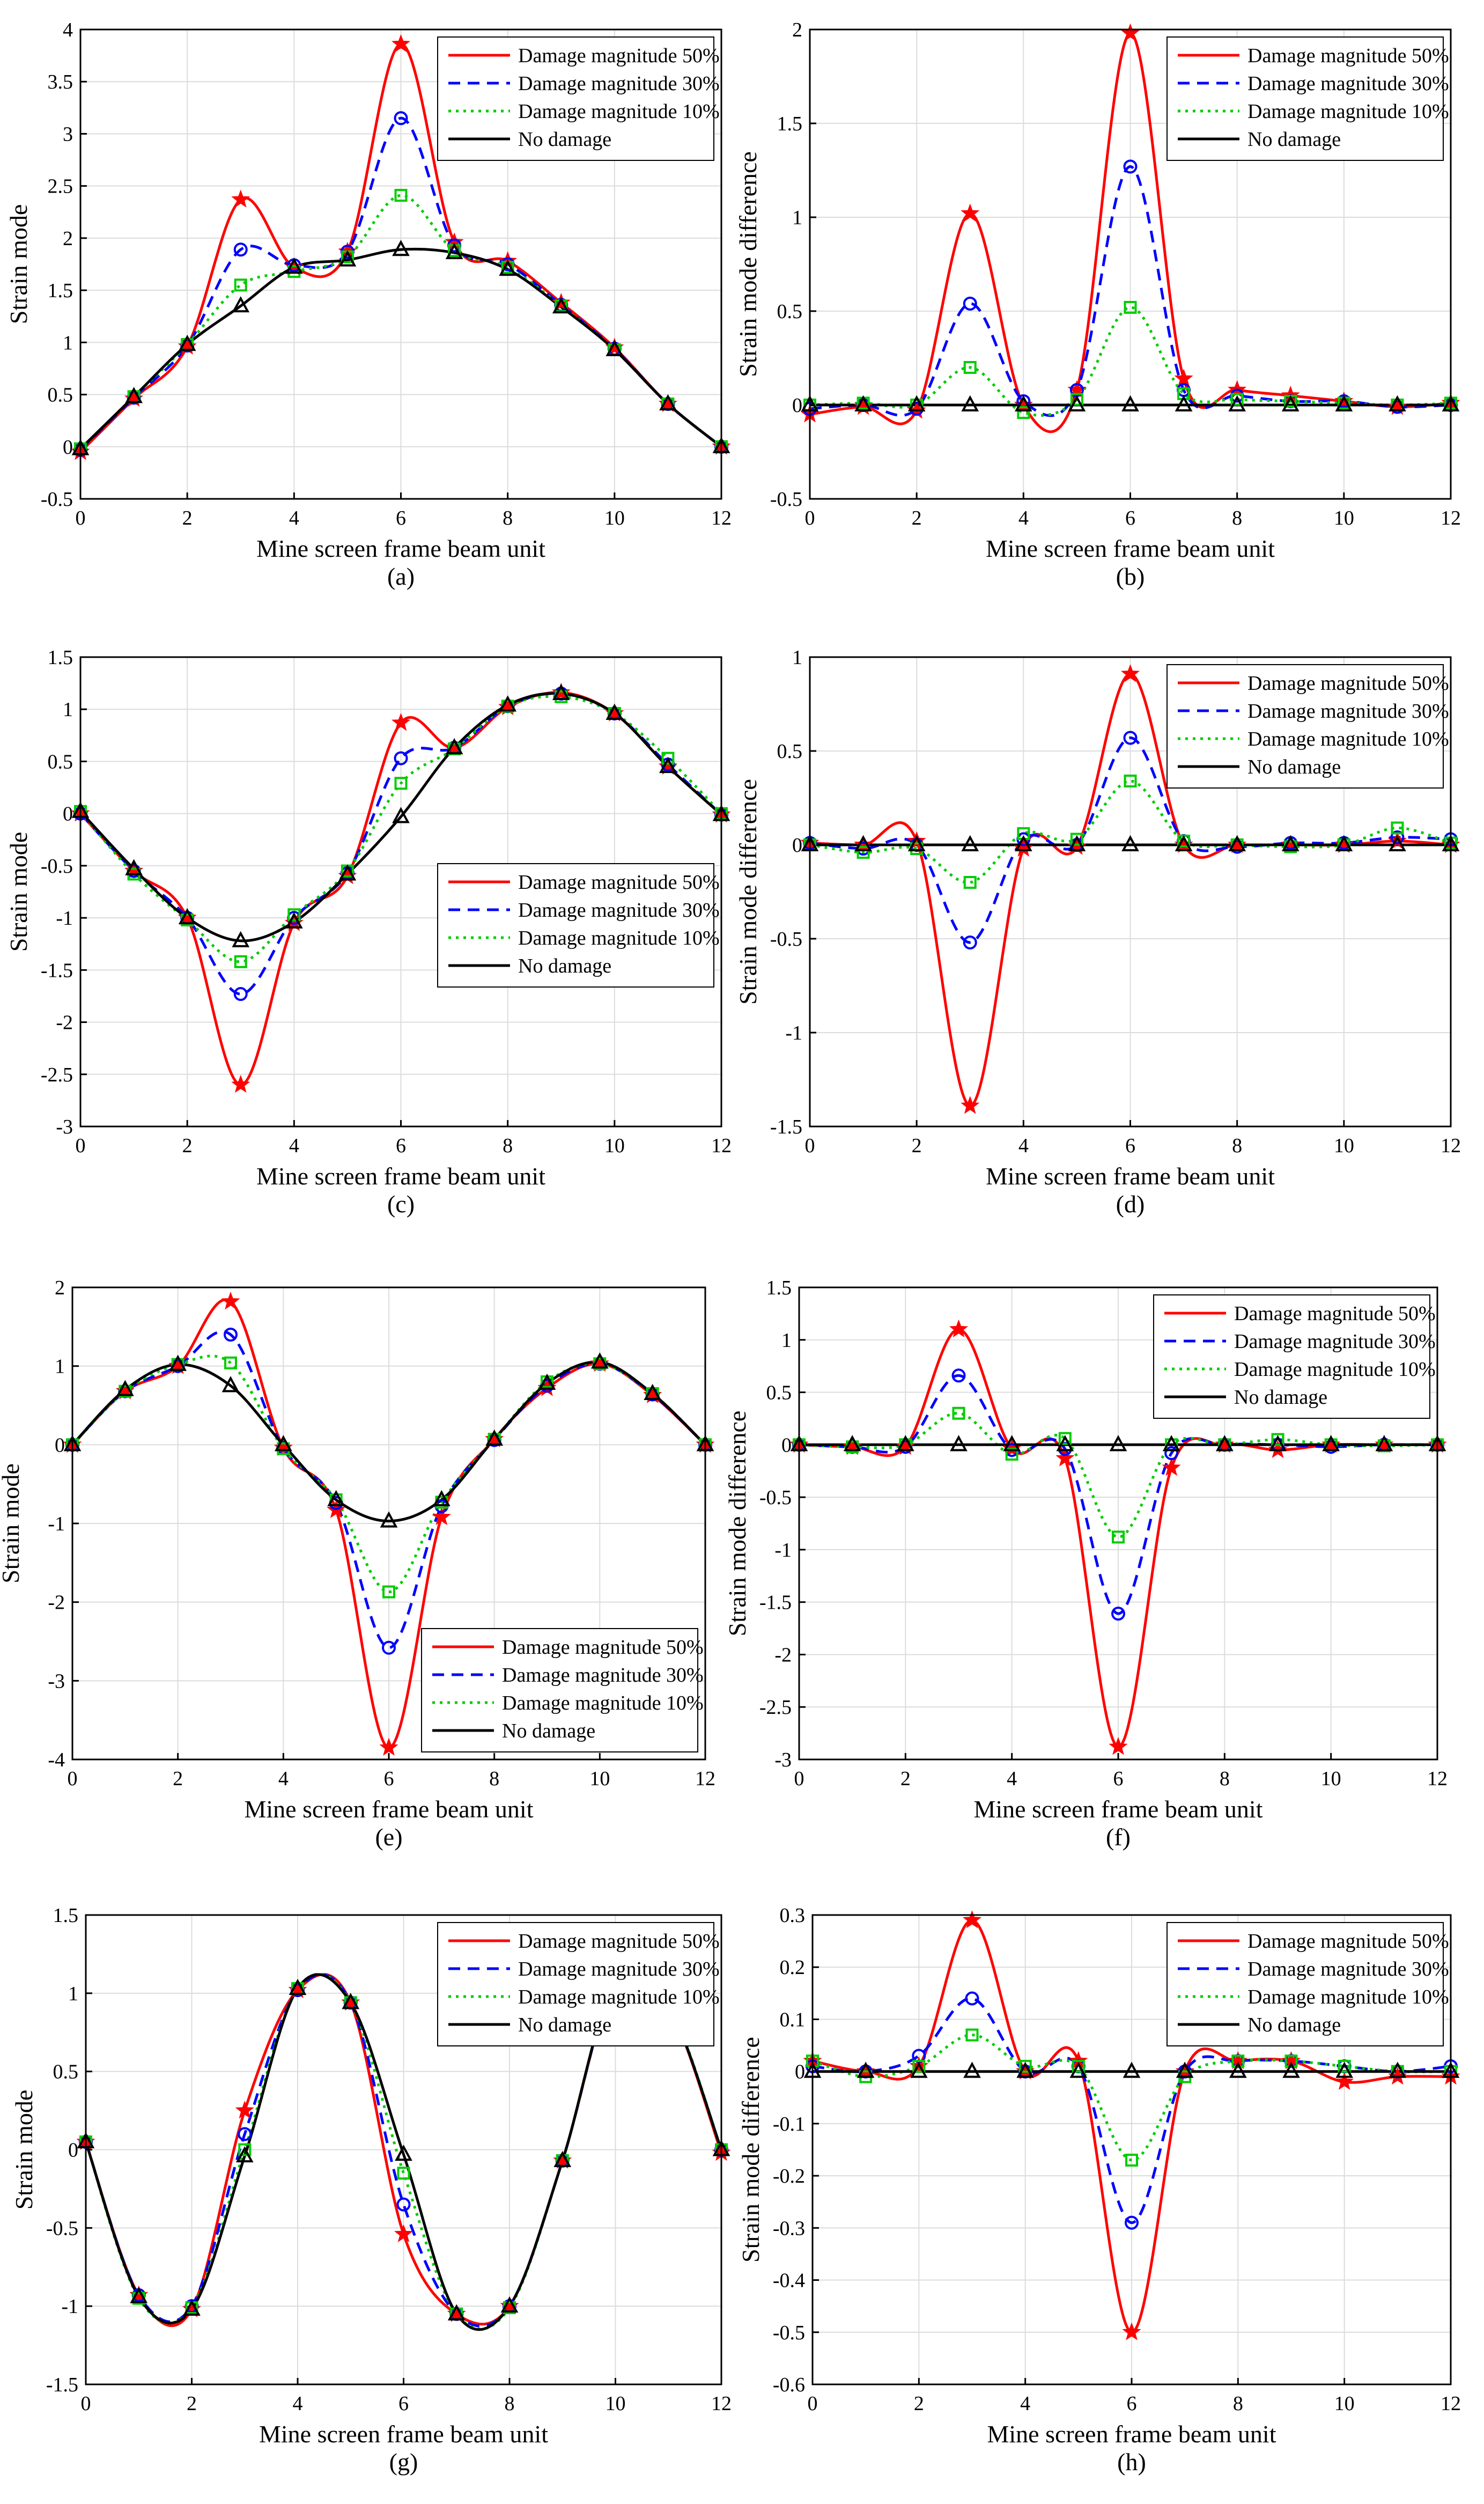  What do you see at coordinates (789, 2124) in the screenshot?
I see `y-tick-label: -0.1` at bounding box center [789, 2124].